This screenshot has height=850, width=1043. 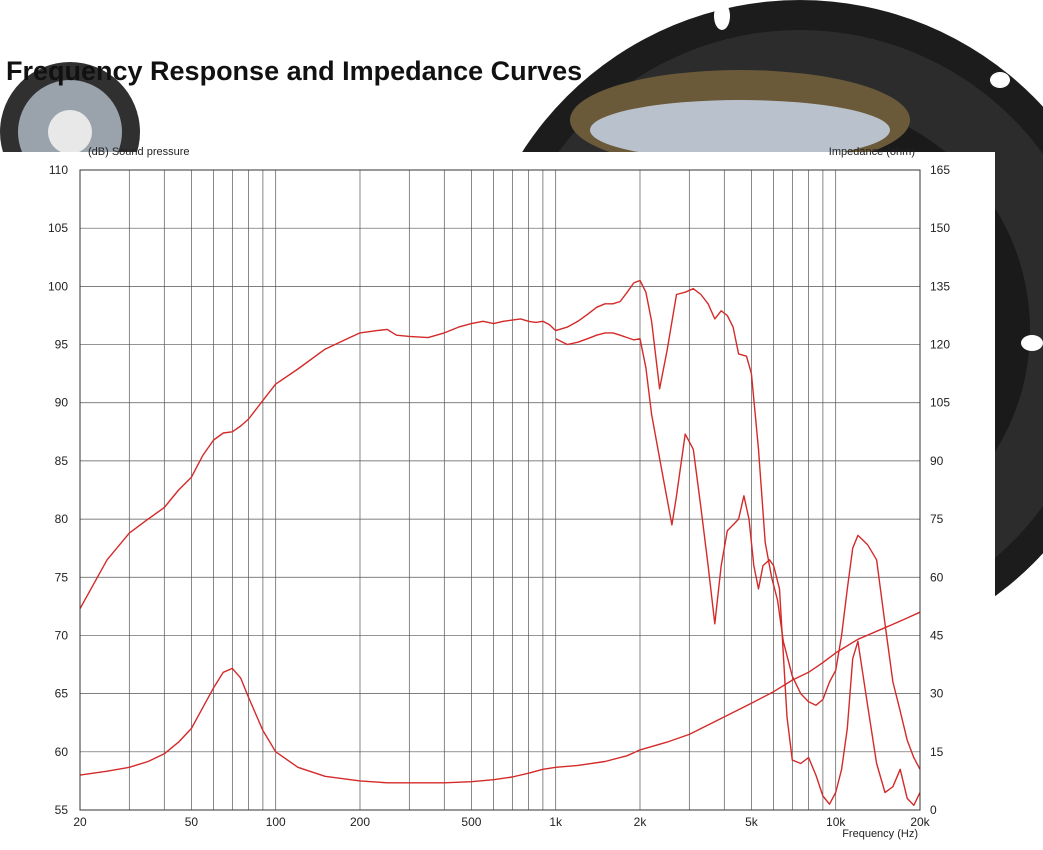 What do you see at coordinates (62, 635) in the screenshot?
I see `y-tick-label: 70` at bounding box center [62, 635].